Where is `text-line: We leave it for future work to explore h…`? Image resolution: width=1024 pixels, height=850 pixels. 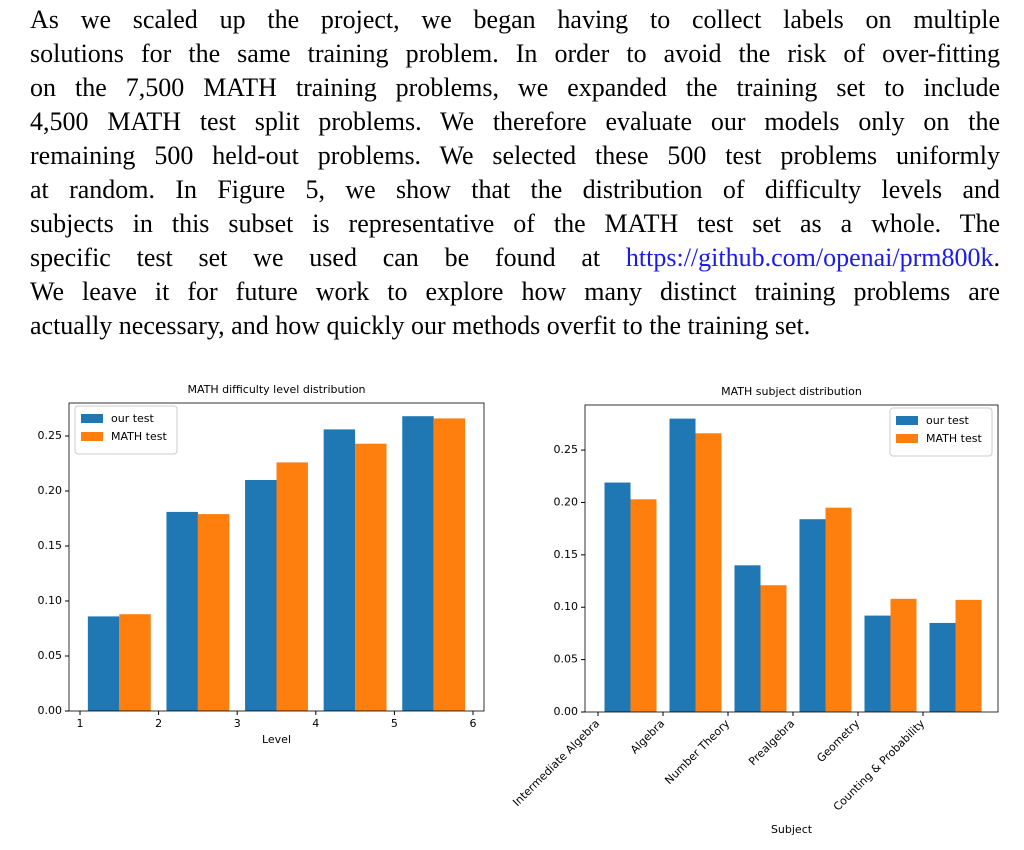 text-line: We leave it for future work to explore h… is located at coordinates (515, 291).